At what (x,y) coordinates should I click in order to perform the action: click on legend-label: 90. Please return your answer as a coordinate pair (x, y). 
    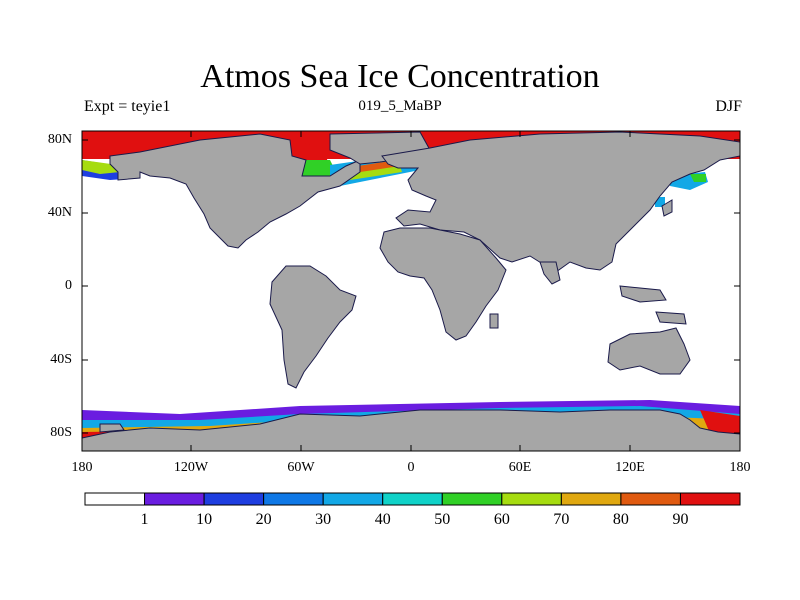
    Looking at the image, I should click on (680, 519).